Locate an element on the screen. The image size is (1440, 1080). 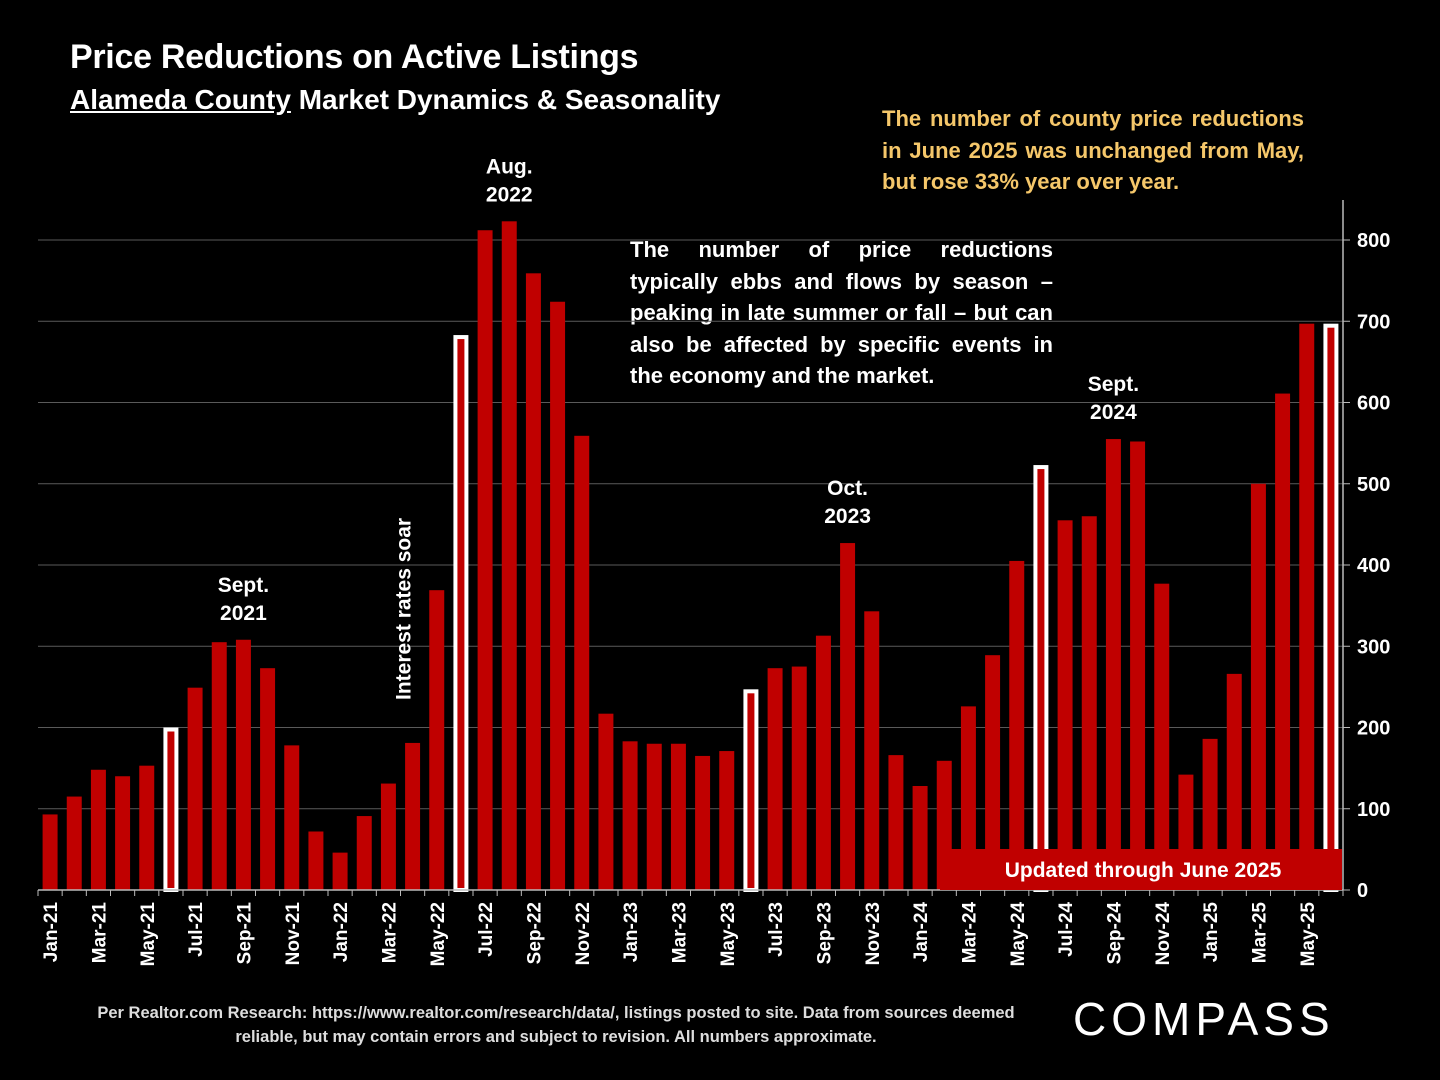
y-tick-label: 500 is located at coordinates (1373, 485).